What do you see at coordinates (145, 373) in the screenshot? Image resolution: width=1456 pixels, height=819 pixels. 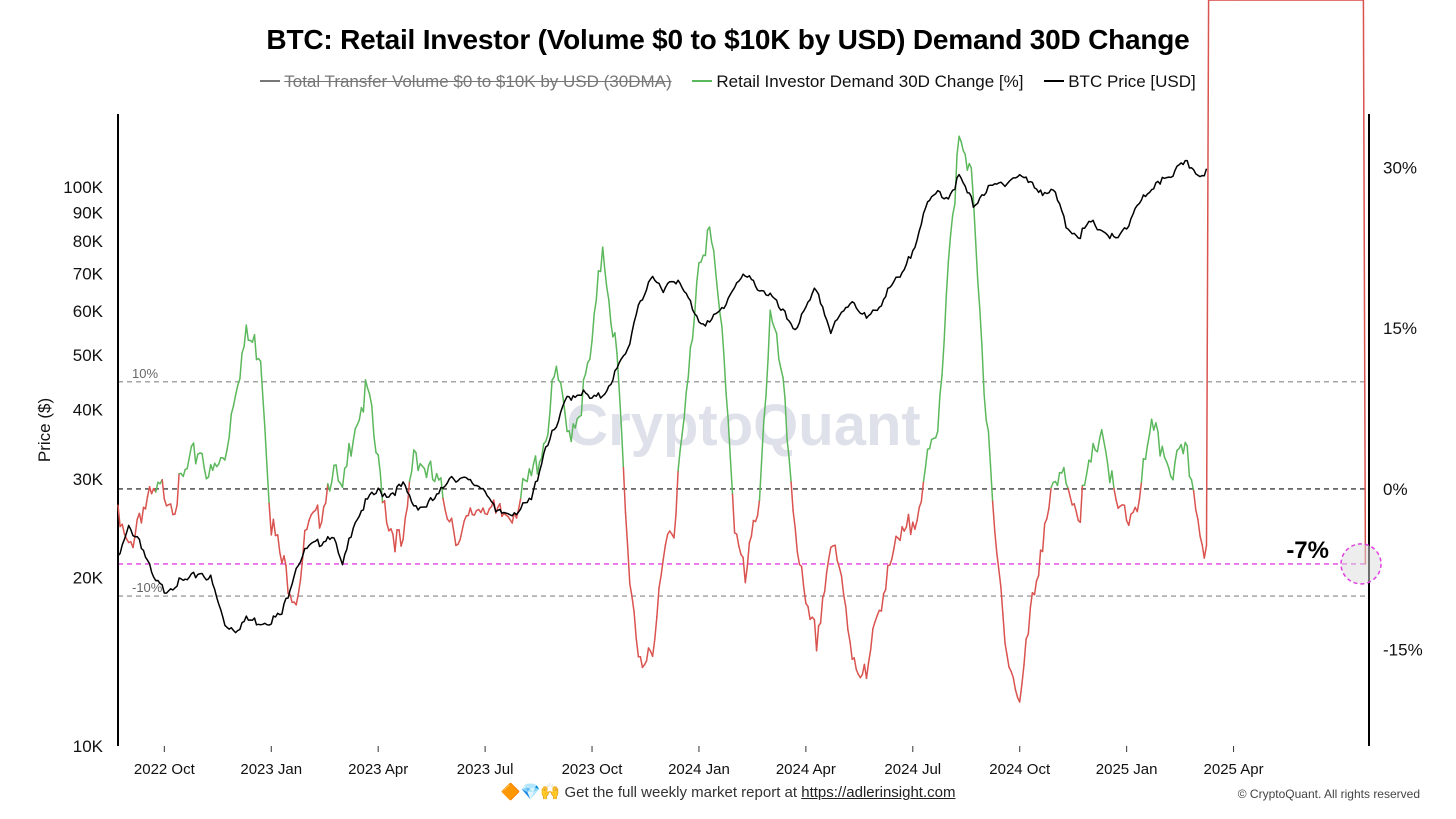 I see `reference-line-label: 10%` at bounding box center [145, 373].